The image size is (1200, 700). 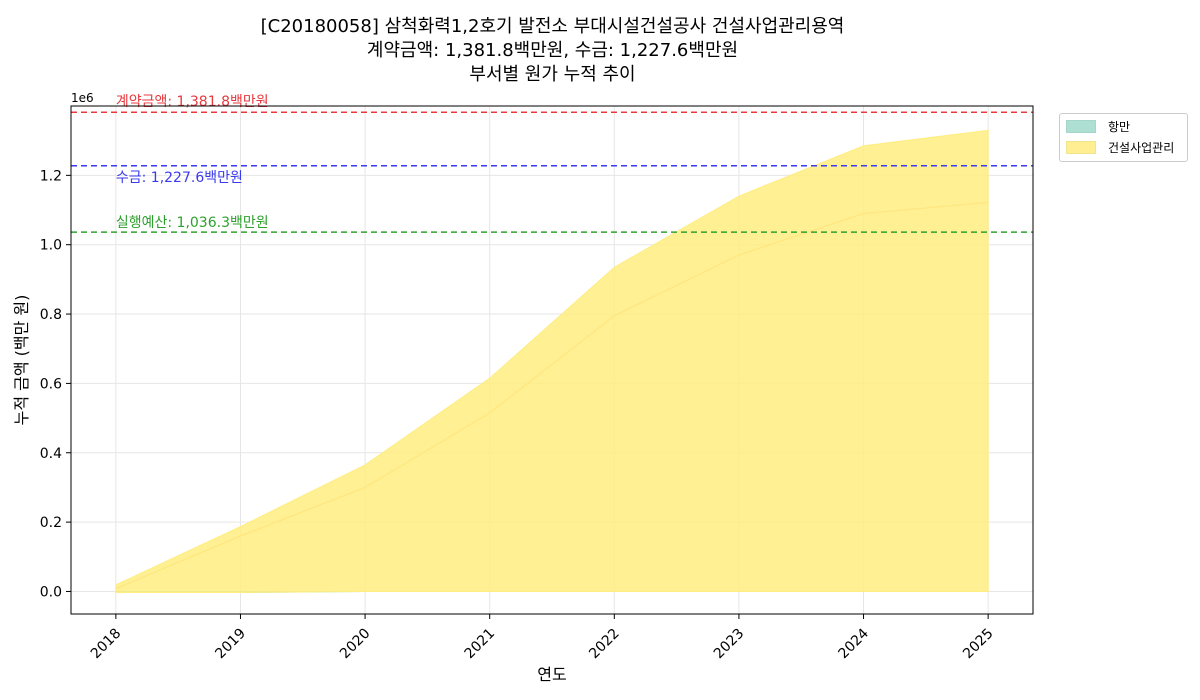 What do you see at coordinates (480, 644) in the screenshot?
I see `x-tick-label: 2021` at bounding box center [480, 644].